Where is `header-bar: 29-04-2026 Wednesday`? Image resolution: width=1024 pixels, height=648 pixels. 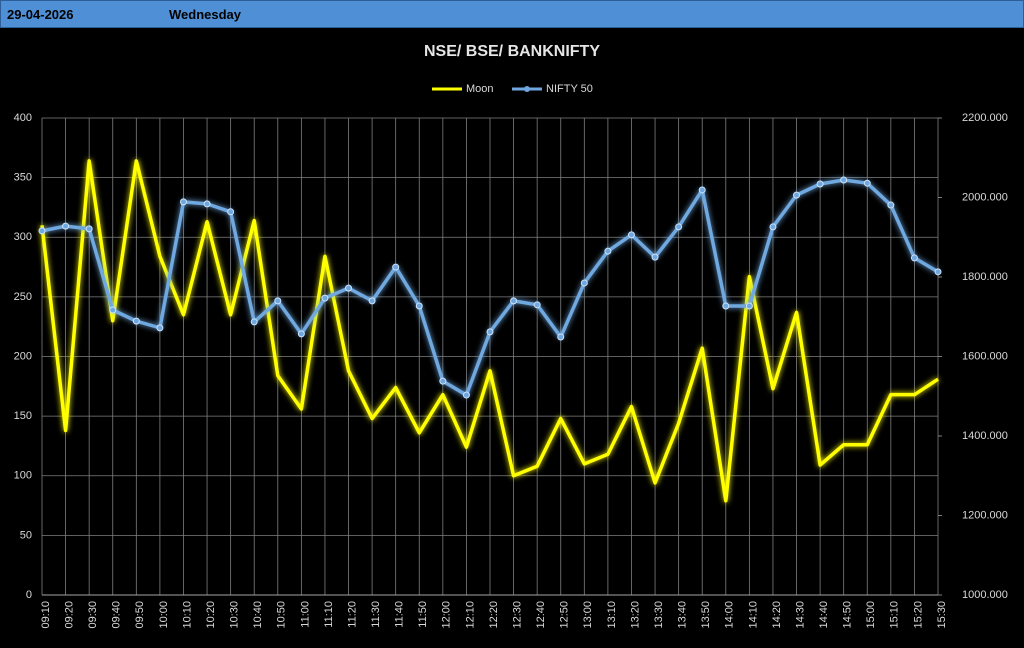
header-bar: 29-04-2026 Wednesday is located at coordinates (512, 14).